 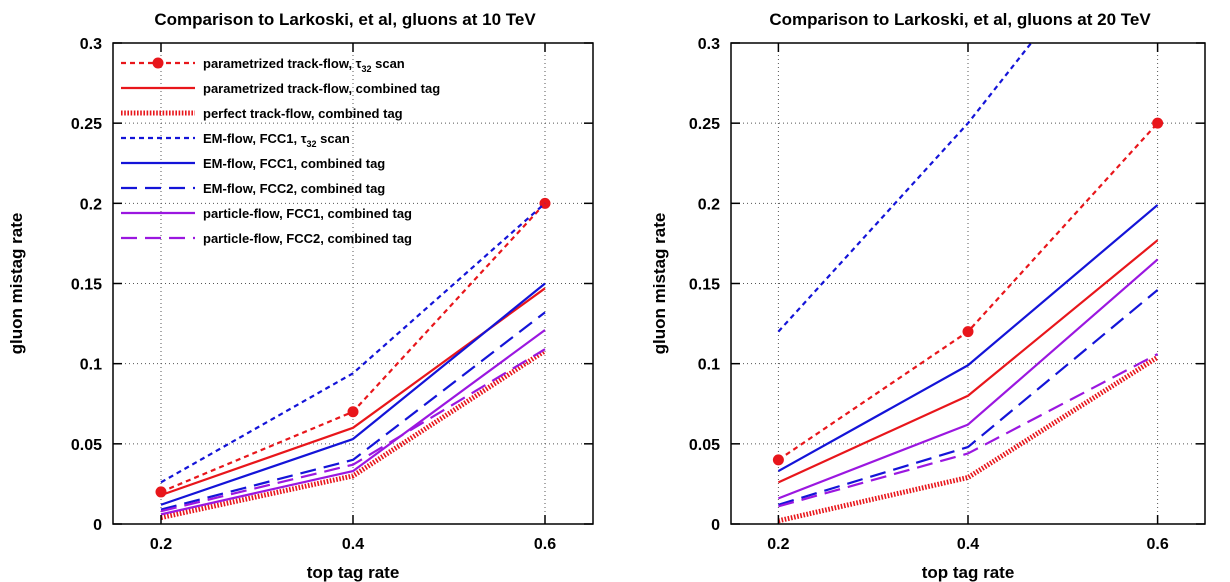 I want to click on legend-label: parametrized track-flow, τ32 scan, so click(x=304, y=65).